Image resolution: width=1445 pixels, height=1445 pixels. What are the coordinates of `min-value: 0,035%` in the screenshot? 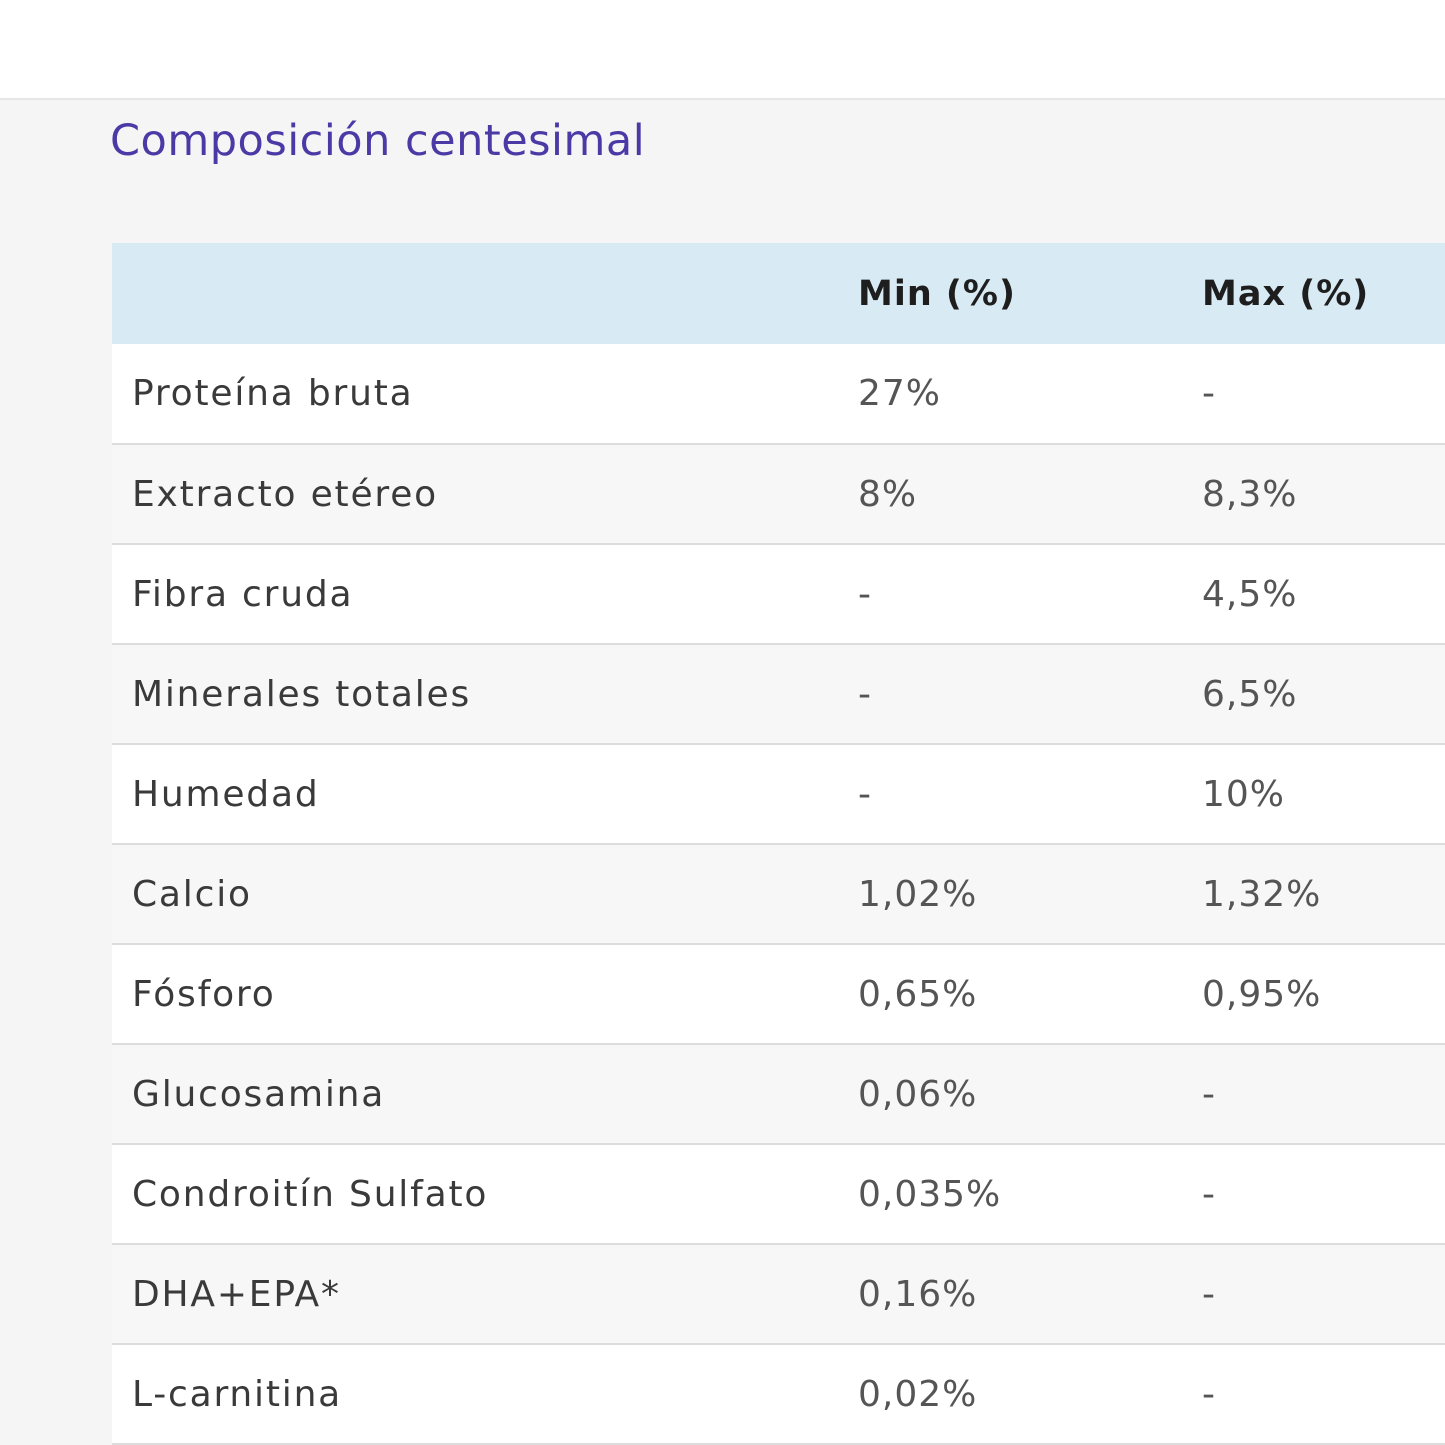 It's located at (930, 1194).